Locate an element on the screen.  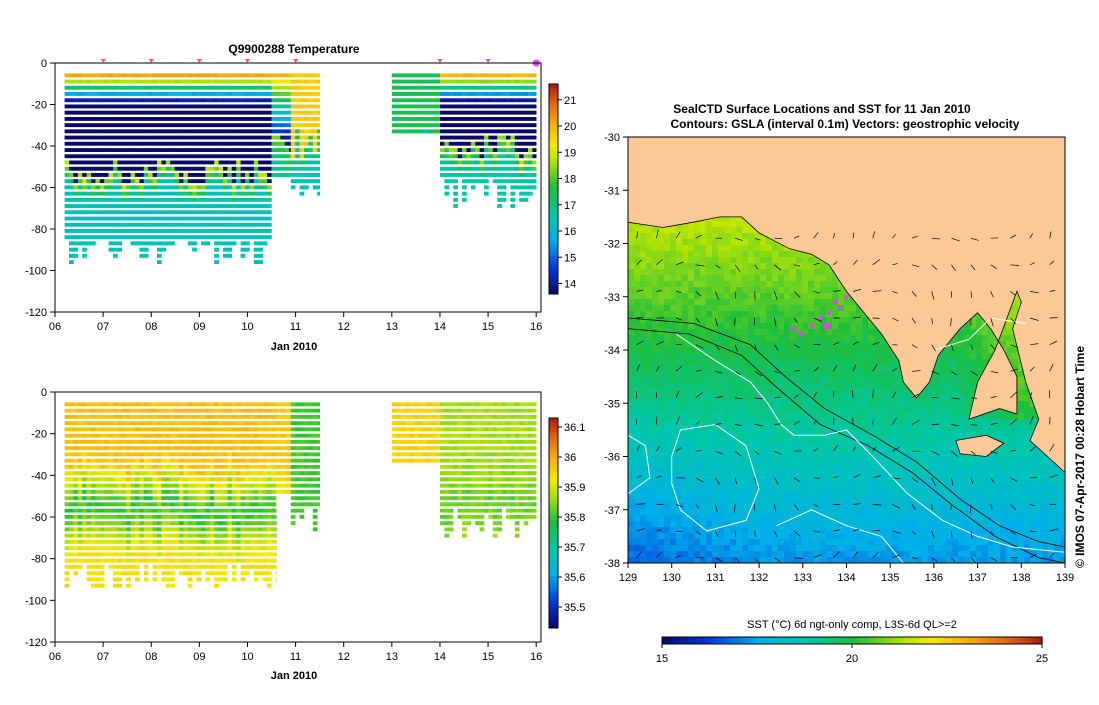
profile-marker is located at coordinates (199, 61).